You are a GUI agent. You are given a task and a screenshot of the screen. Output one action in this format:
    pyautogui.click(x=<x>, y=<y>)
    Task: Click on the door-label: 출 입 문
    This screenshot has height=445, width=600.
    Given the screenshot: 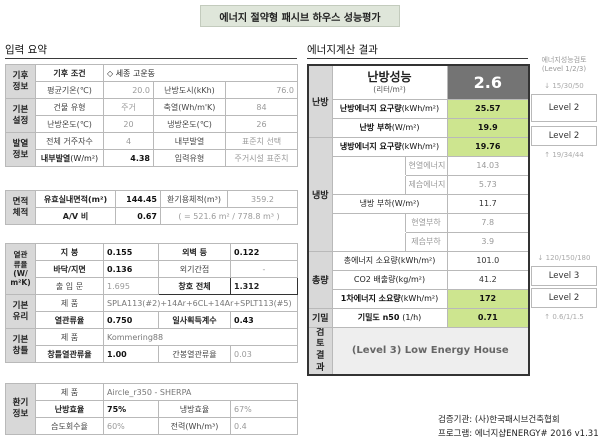 What is the action you would take?
    pyautogui.click(x=69, y=286)
    